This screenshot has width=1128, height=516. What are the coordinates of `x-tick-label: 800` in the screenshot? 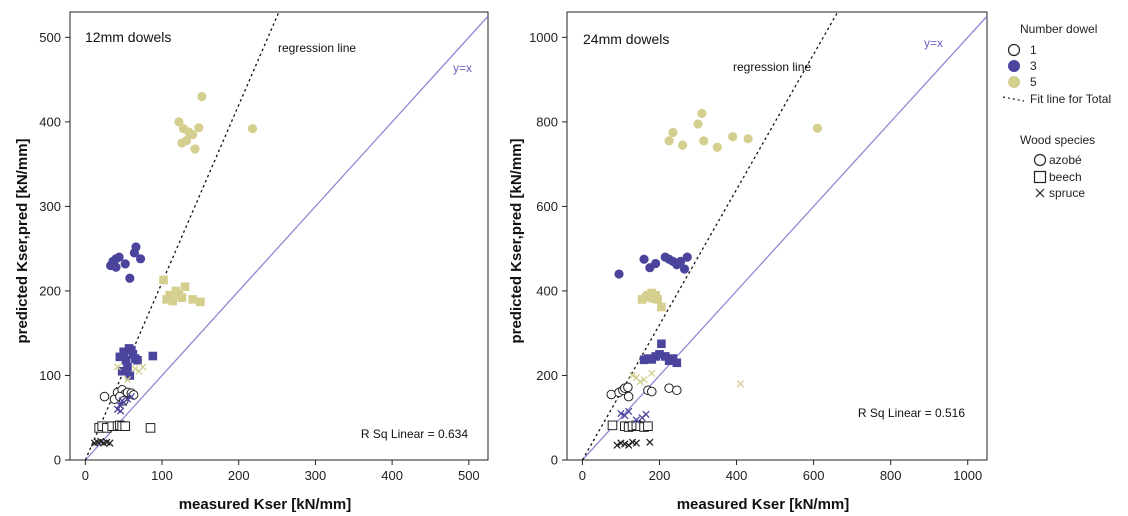 It's located at (891, 475).